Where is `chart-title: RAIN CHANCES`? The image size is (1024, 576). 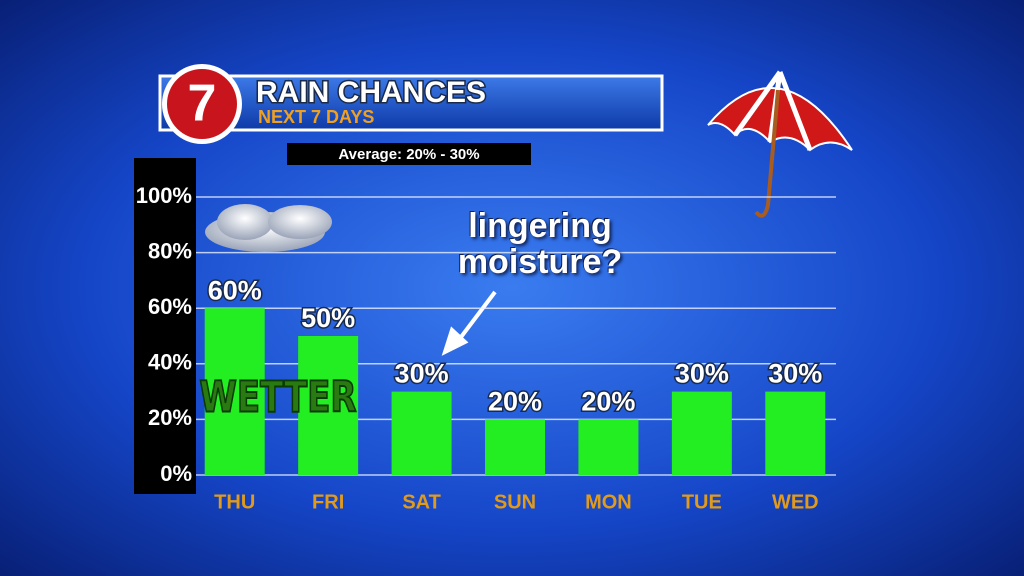 chart-title: RAIN CHANCES is located at coordinates (371, 92).